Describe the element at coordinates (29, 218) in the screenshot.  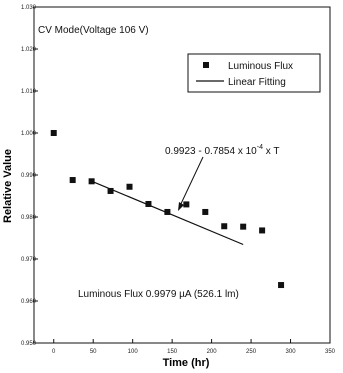
I see `y-tick-label: 0.980` at that location.